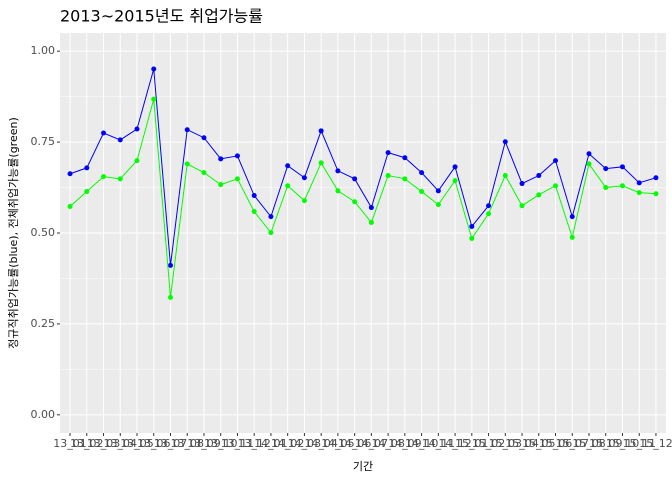  I want to click on x-tick-label: 15_12, so click(655, 443).